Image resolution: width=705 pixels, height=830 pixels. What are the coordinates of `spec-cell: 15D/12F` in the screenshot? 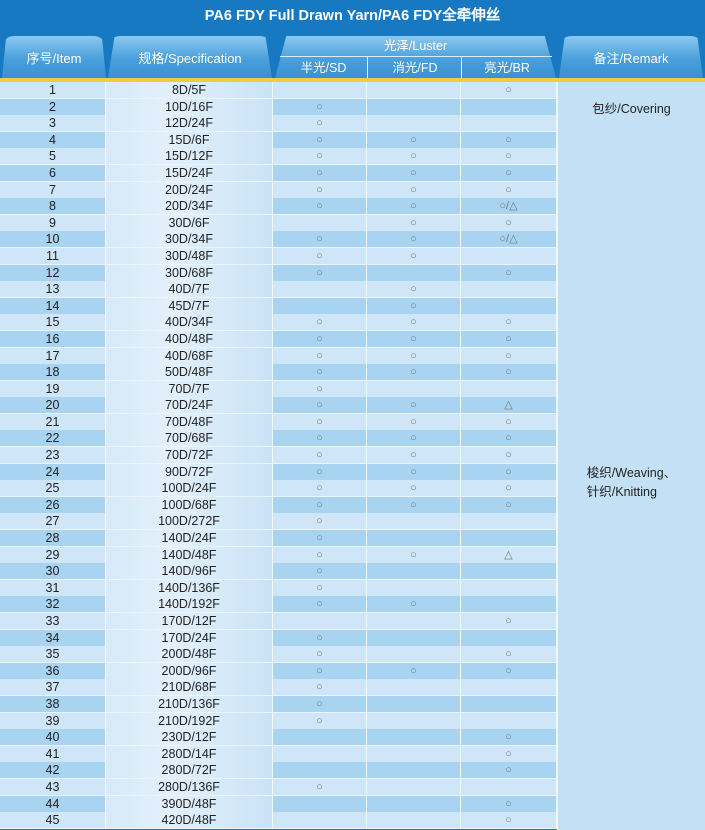 It's located at (189, 156).